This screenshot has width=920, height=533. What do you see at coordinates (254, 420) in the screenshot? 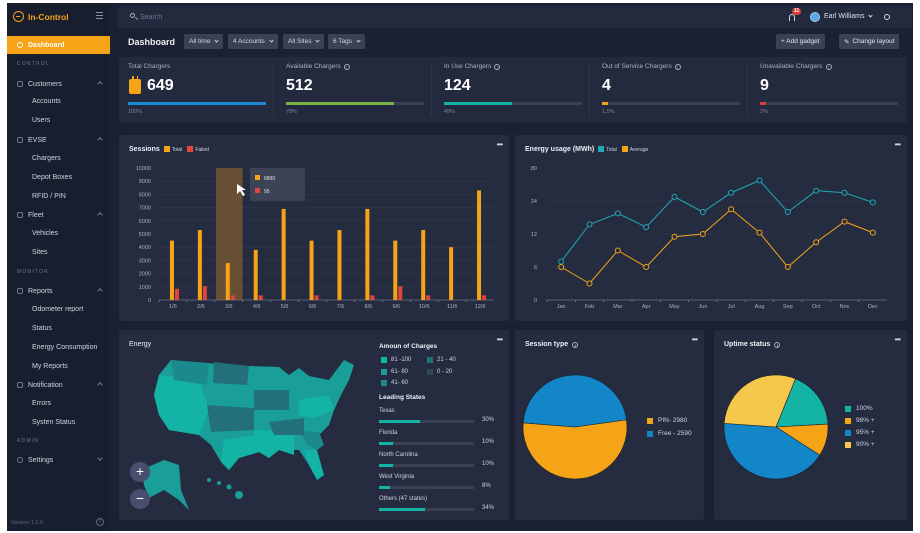
I see `us-mainland` at bounding box center [254, 420].